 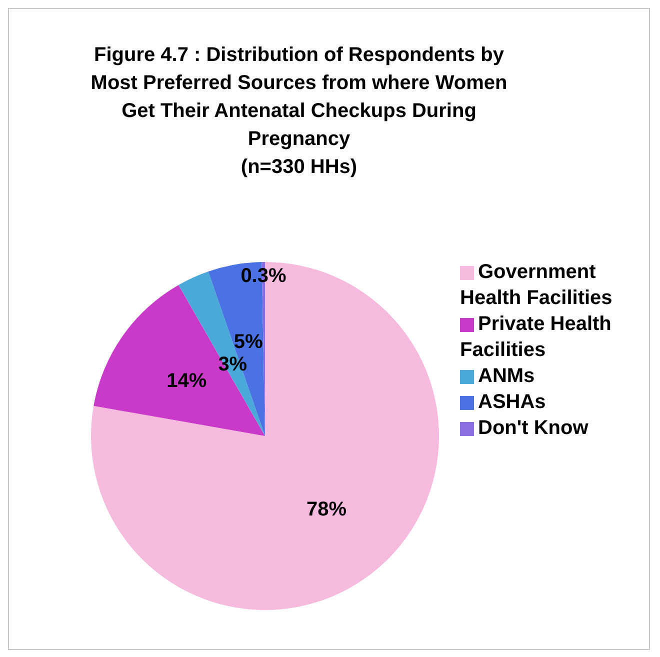 What do you see at coordinates (512, 402) in the screenshot?
I see `legend-label: ASHAs` at bounding box center [512, 402].